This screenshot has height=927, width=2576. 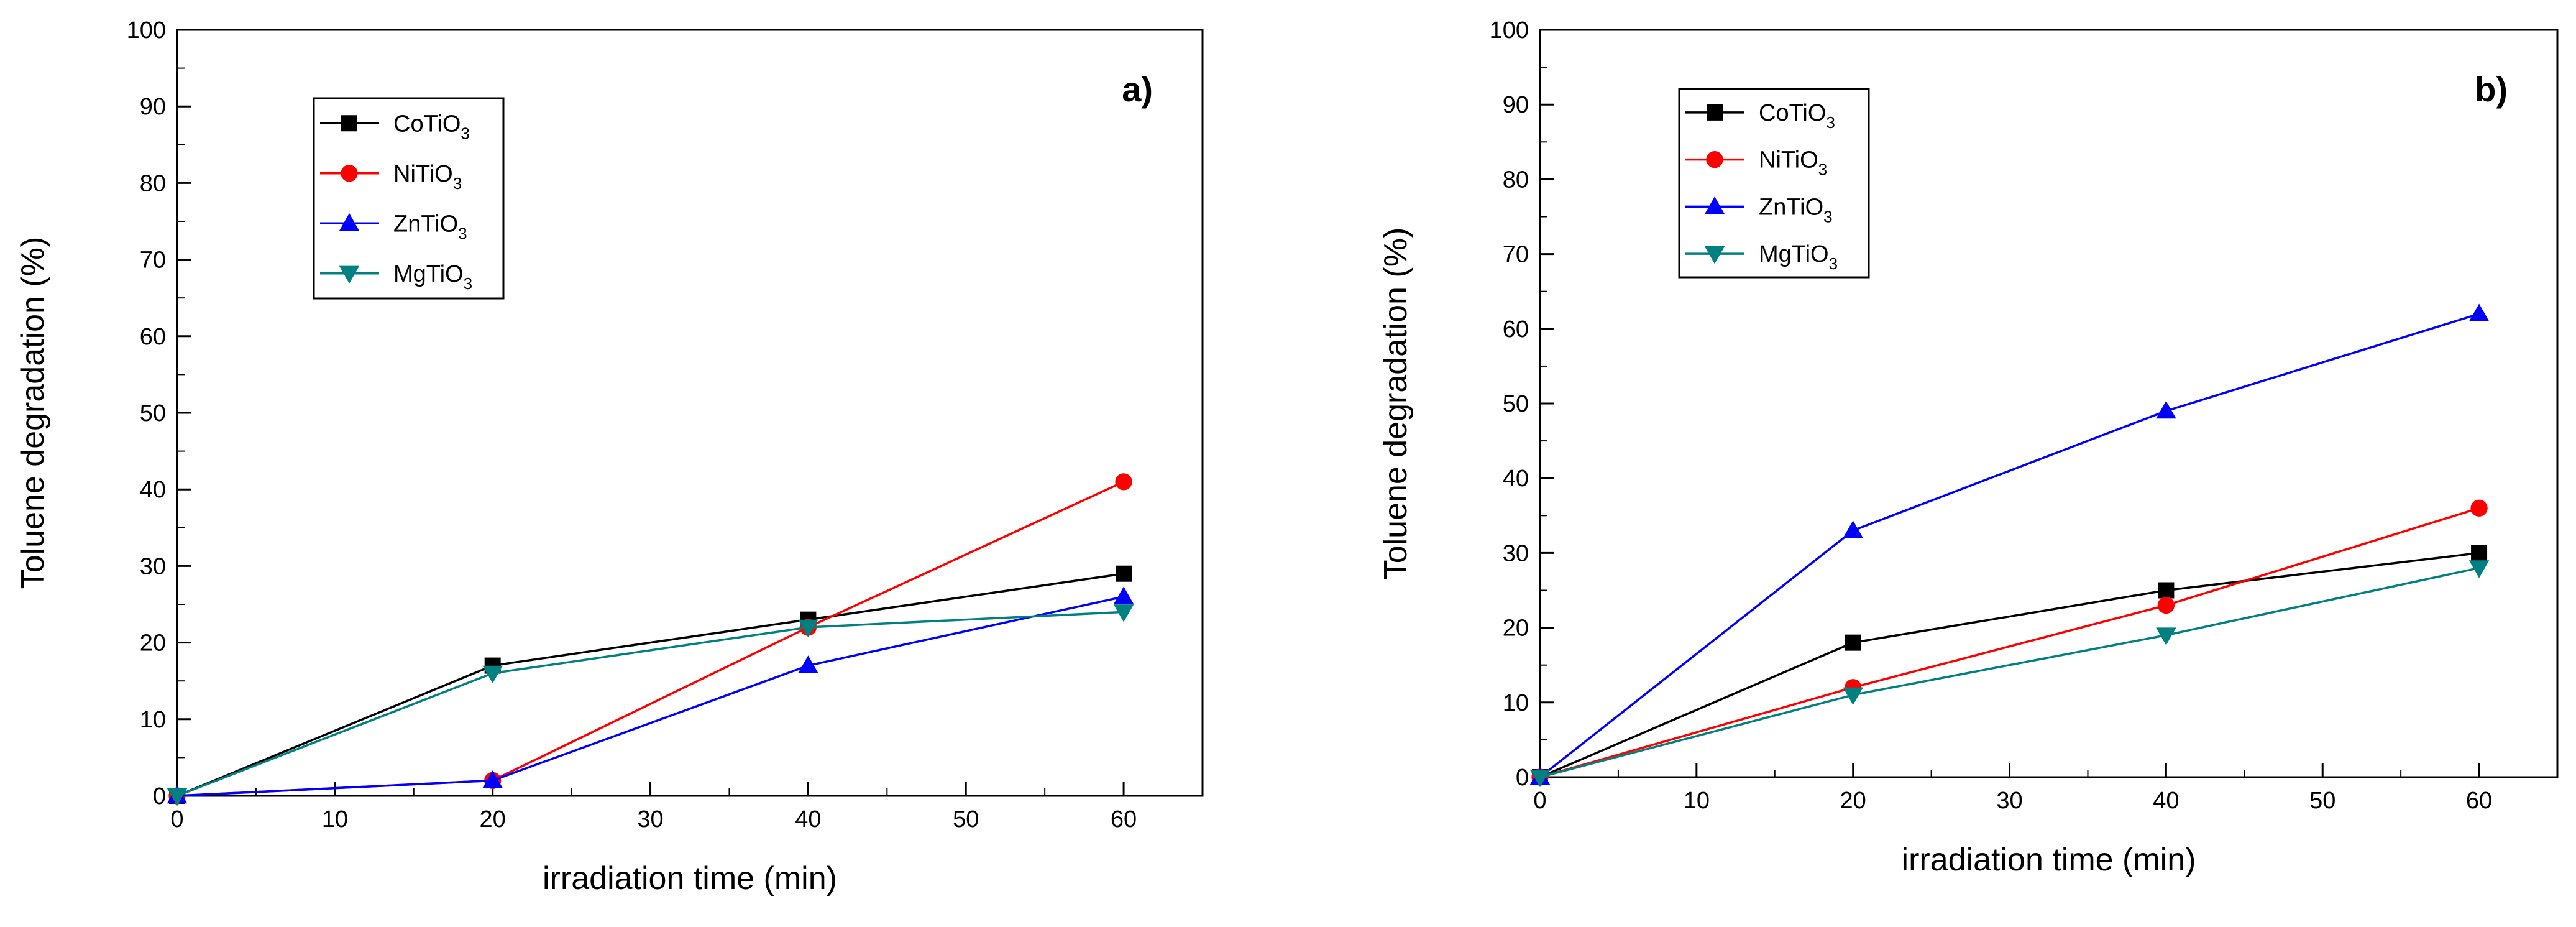 I want to click on panel-label: b), so click(x=2491, y=90).